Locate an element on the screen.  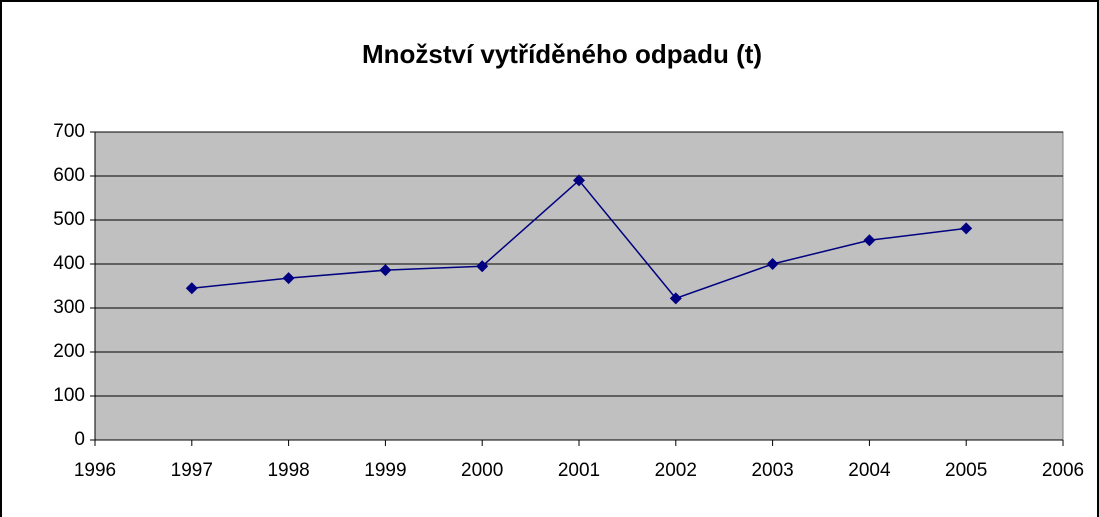
y-tick-label: 600 is located at coordinates (69, 175).